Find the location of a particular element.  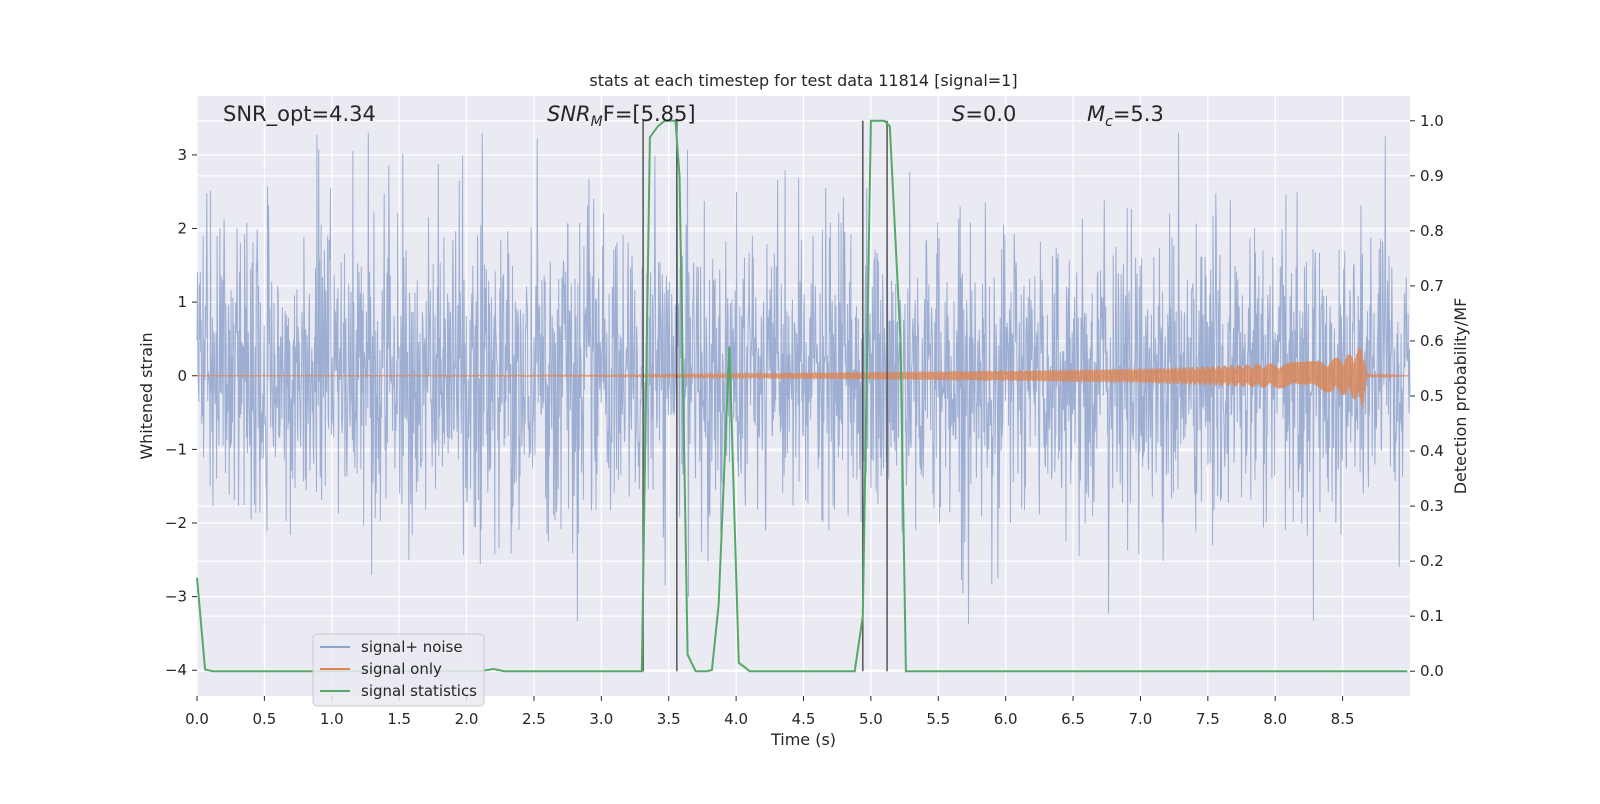

snr-mf-annotation: SNRMF=[5.85] is located at coordinates (621, 116).